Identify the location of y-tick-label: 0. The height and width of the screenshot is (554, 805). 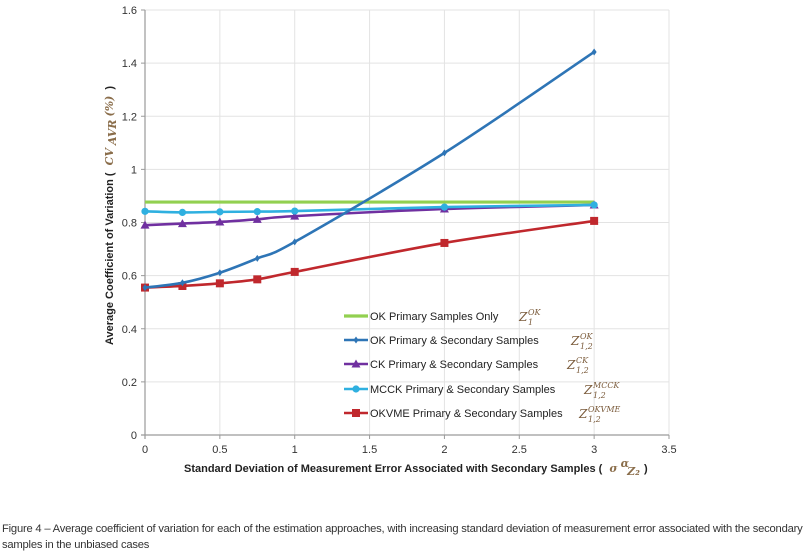
(134, 436).